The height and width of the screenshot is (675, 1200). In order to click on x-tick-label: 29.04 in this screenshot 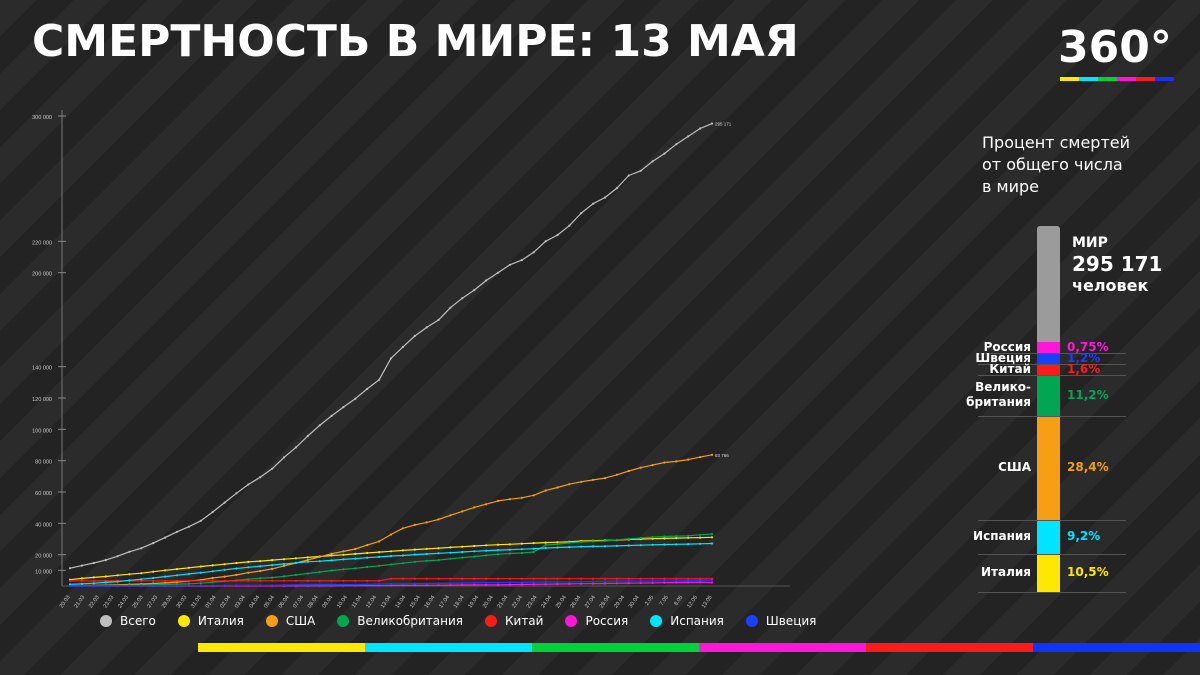, I will do `click(619, 602)`.